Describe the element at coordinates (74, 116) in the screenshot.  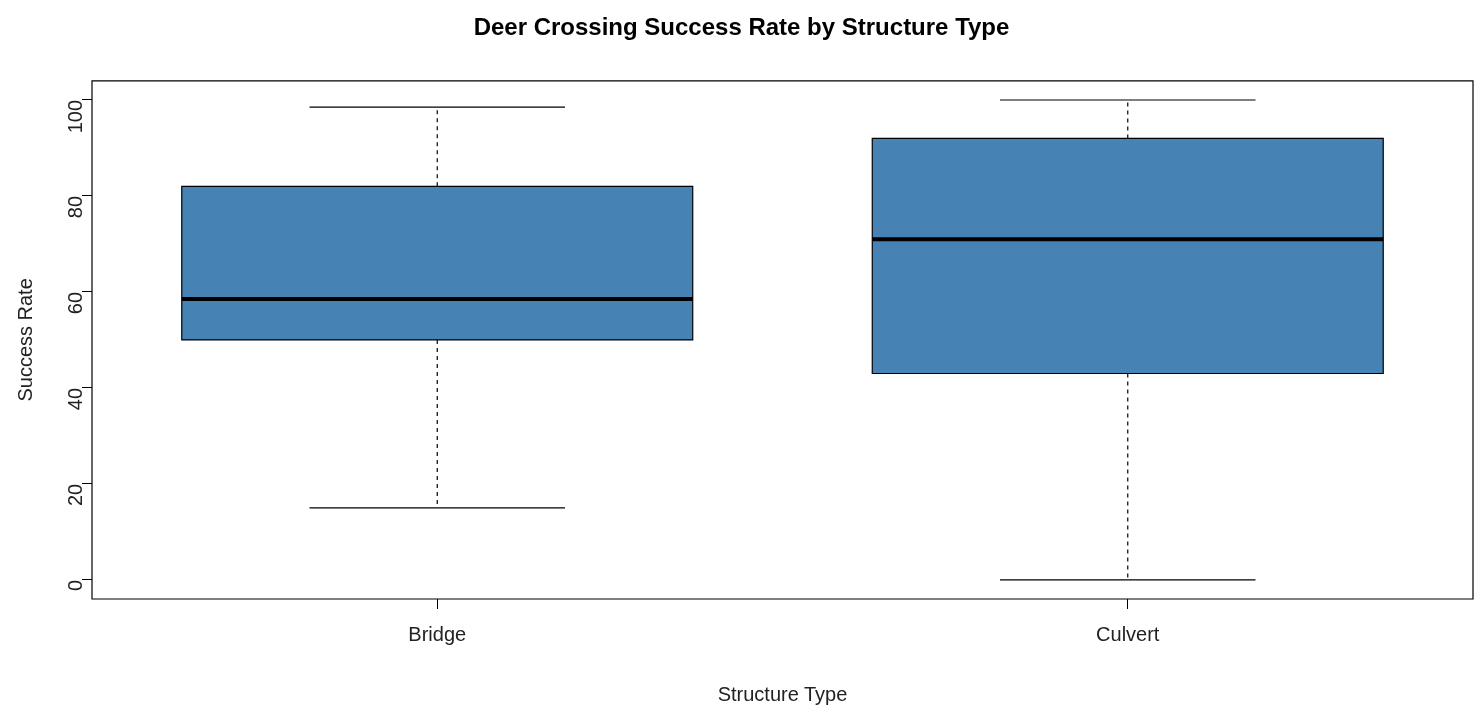
I see `y-tick-label: 100` at that location.